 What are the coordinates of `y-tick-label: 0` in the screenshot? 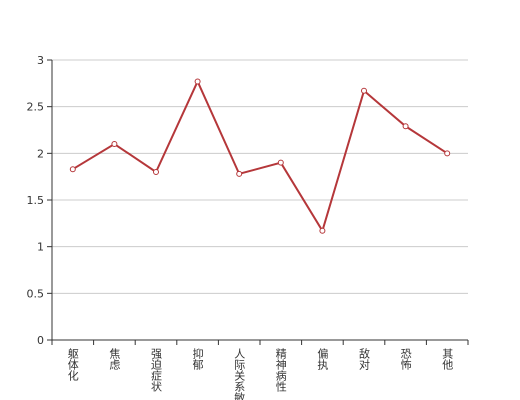 It's located at (40, 340).